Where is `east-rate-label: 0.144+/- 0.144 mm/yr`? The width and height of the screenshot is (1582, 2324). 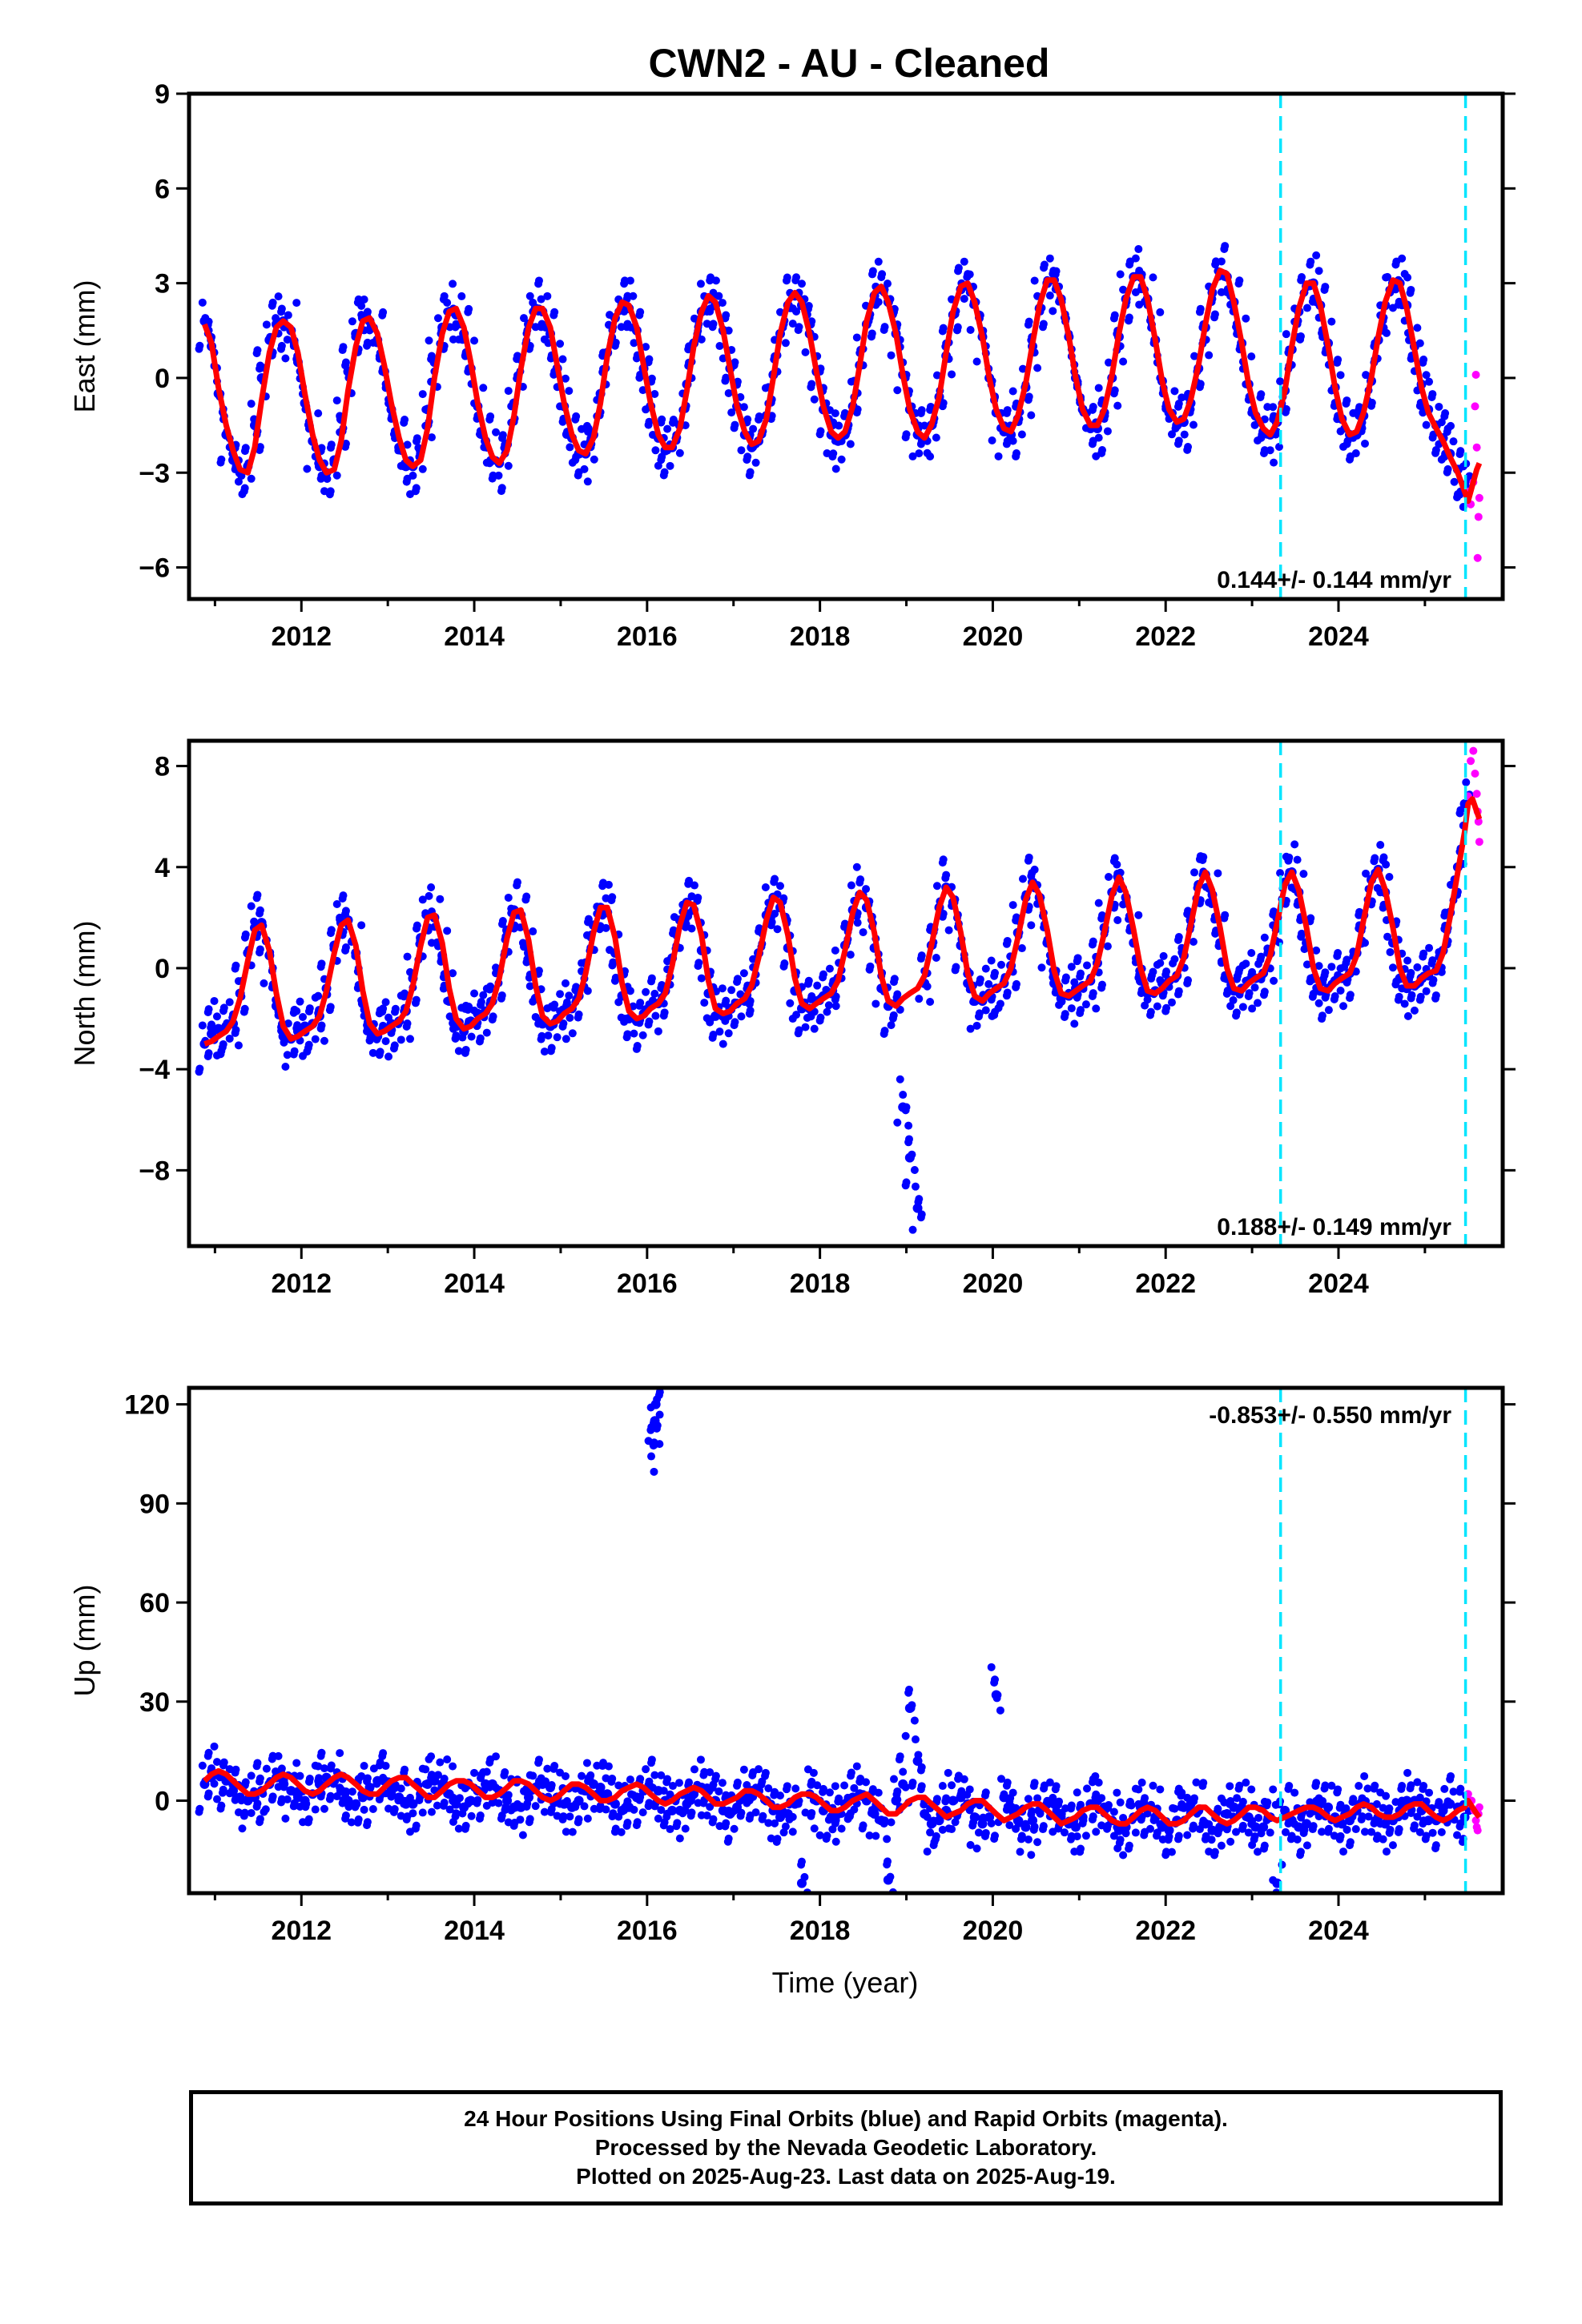
east-rate-label: 0.144+/- 0.144 mm/yr is located at coordinates (1334, 580).